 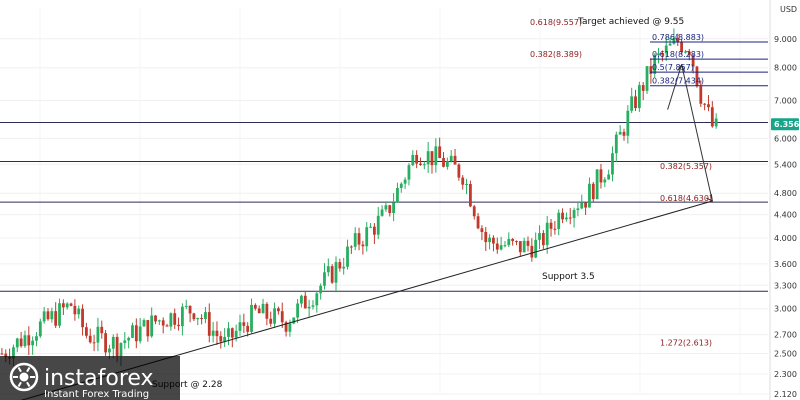 What do you see at coordinates (785, 285) in the screenshot?
I see `y-tick-label: 3.300` at bounding box center [785, 285].